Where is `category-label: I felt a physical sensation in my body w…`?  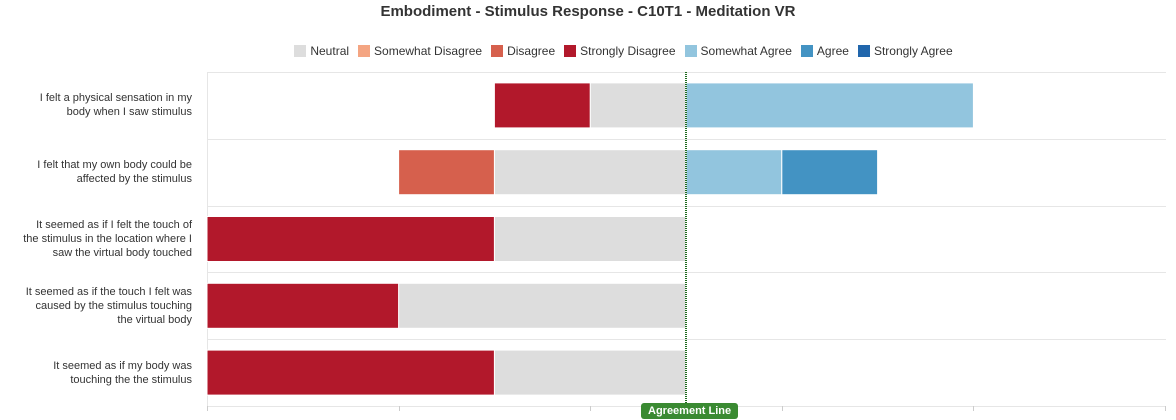 category-label: I felt a physical sensation in my body w… is located at coordinates (115, 105).